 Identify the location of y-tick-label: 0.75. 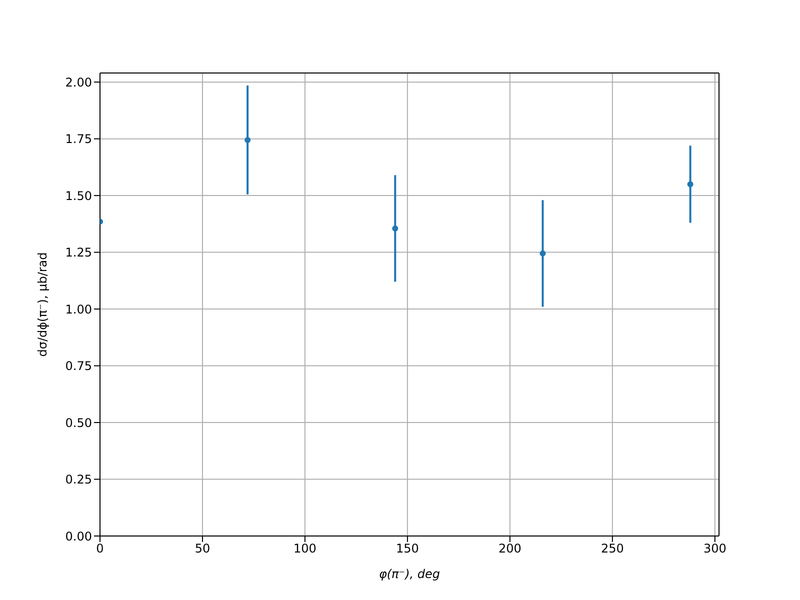
(78, 366).